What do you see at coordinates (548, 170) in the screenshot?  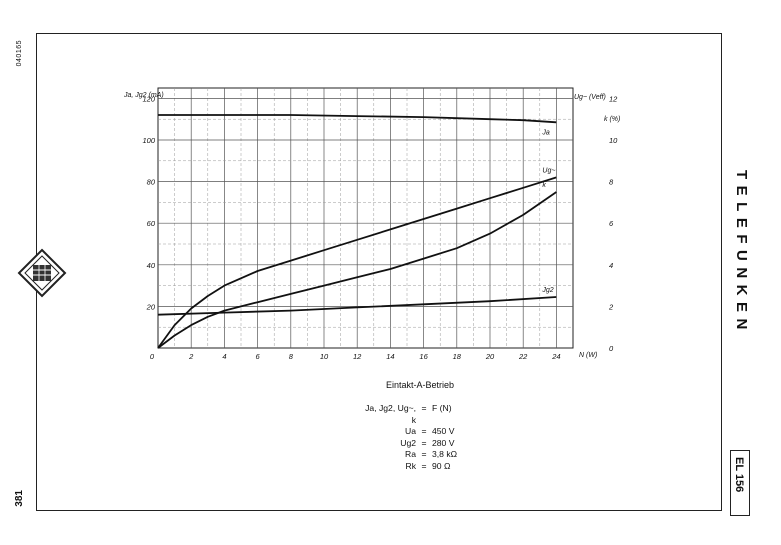 I see `series-label-Ug~: Ug~` at bounding box center [548, 170].